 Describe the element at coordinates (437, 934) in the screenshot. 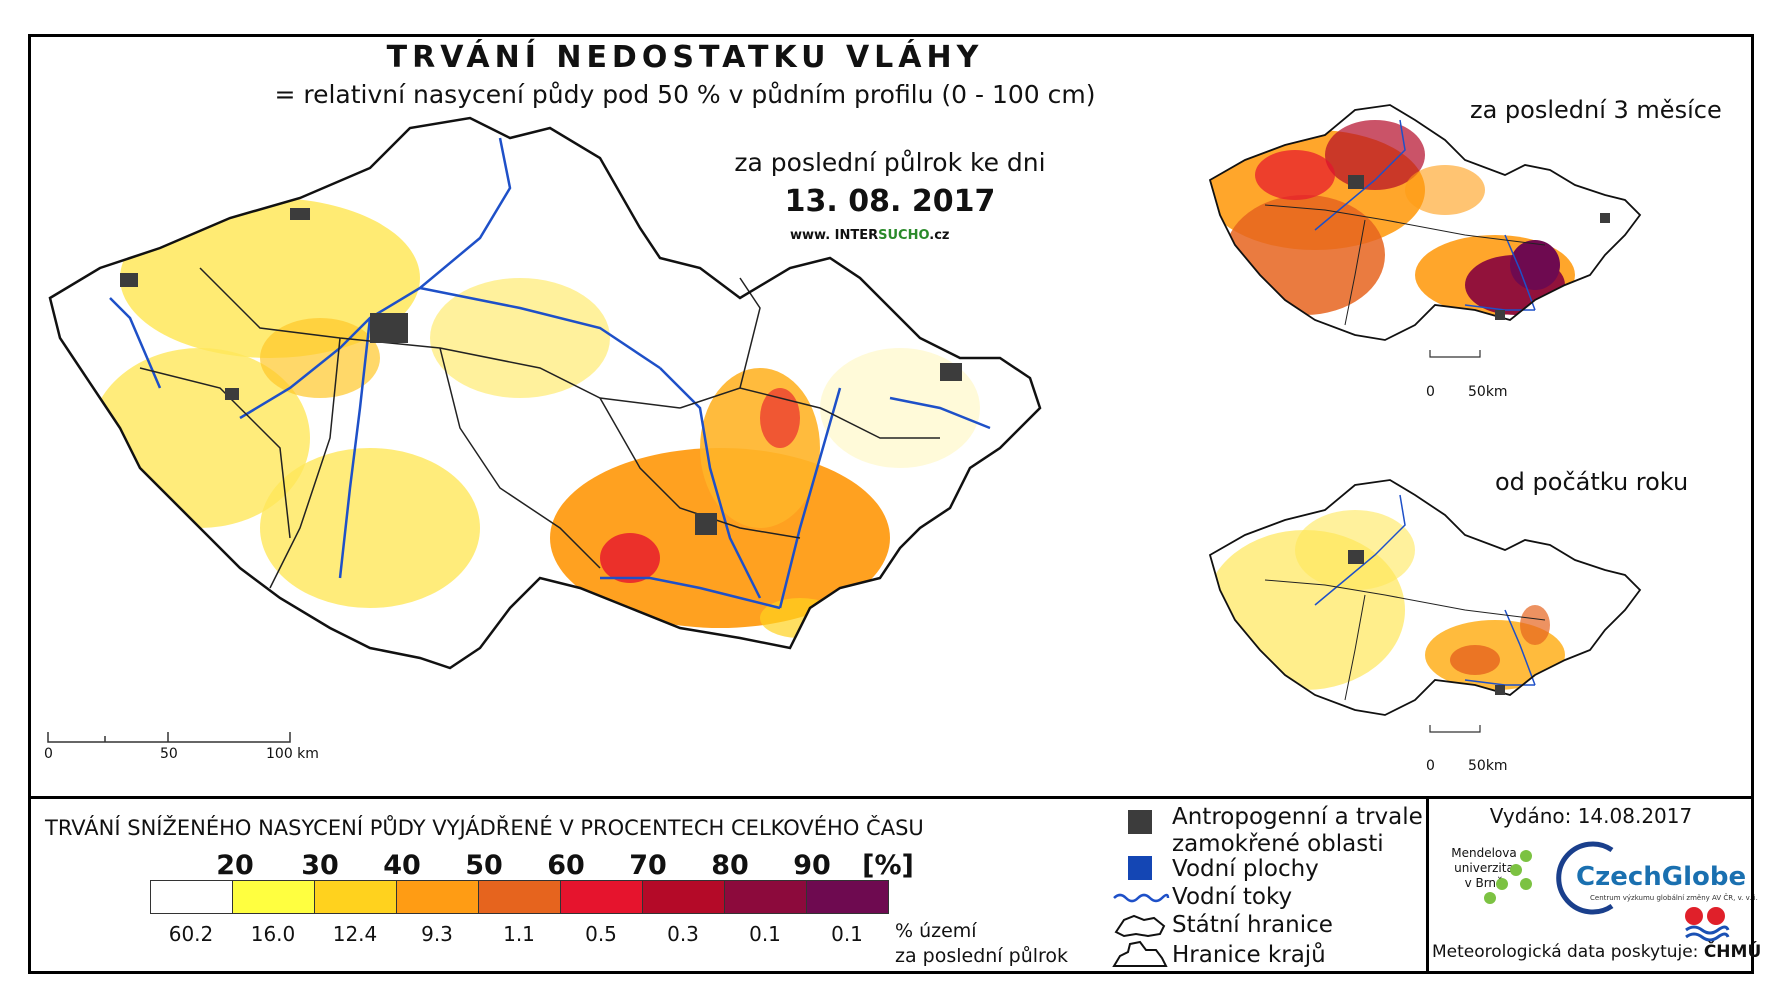

I see `area-percent-3: 9.3` at that location.